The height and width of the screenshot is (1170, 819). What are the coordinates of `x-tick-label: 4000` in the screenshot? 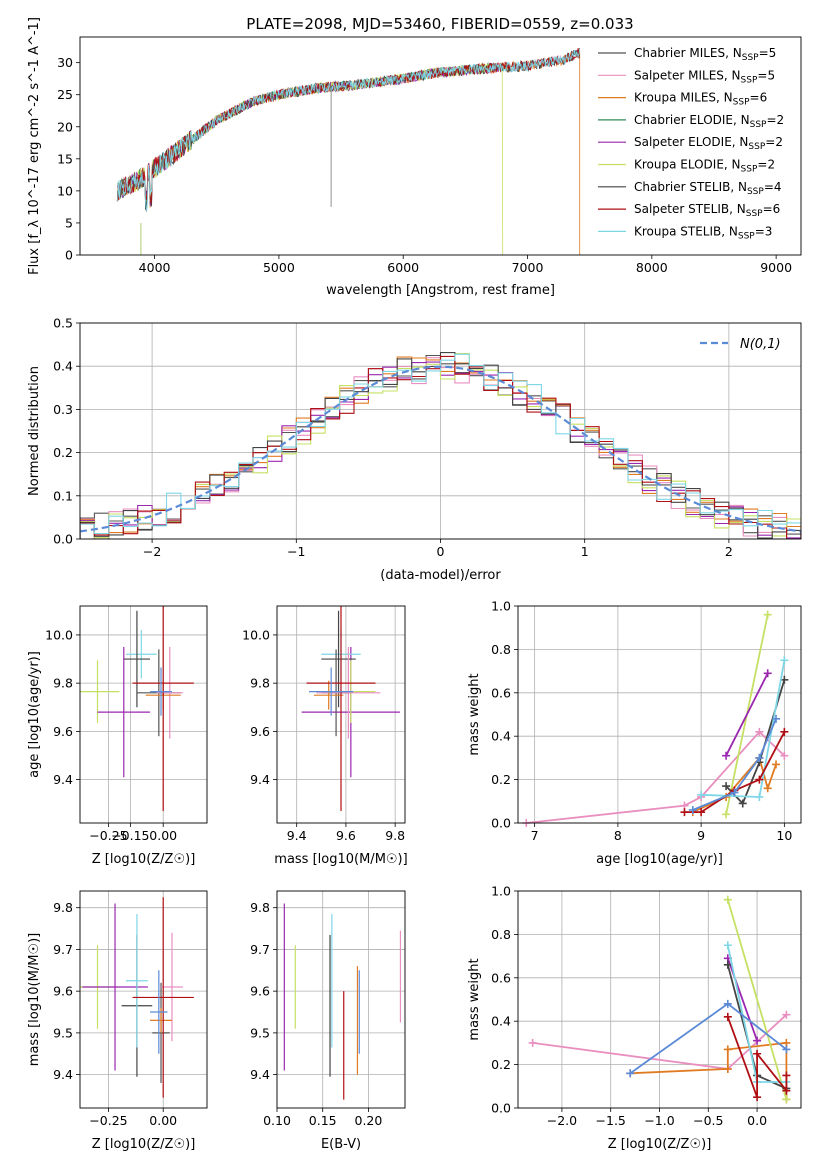 It's located at (155, 267).